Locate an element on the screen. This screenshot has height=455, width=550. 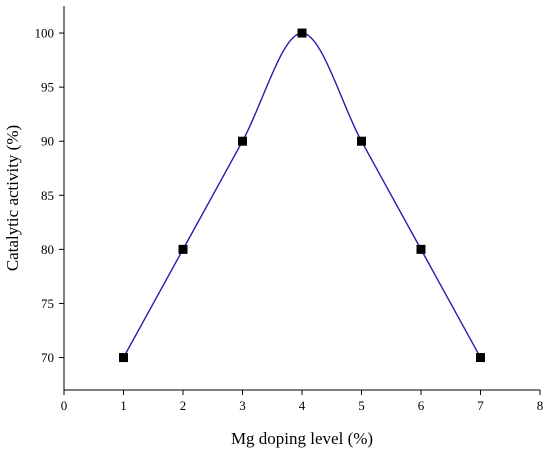
x-tick-label: 1 is located at coordinates (123, 405).